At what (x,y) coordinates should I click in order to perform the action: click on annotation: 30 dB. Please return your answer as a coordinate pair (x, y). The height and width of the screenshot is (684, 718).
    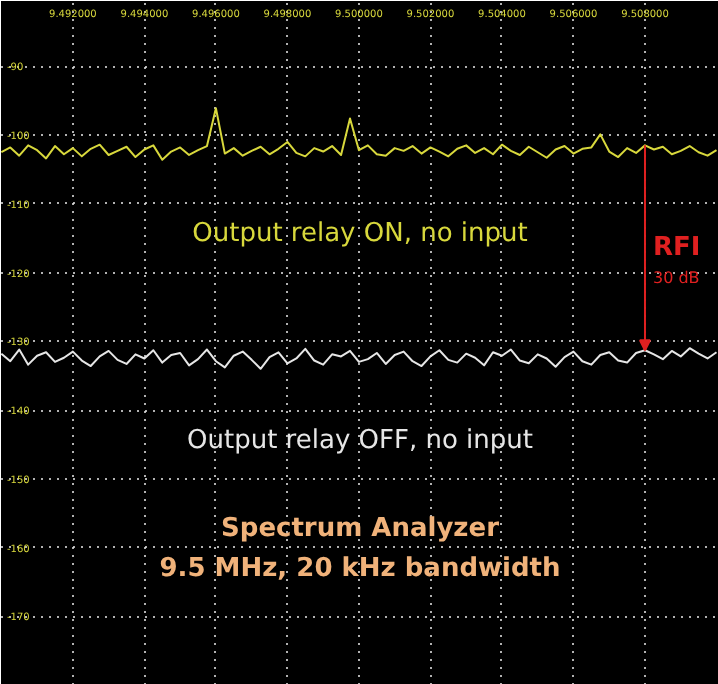
    Looking at the image, I should click on (676, 277).